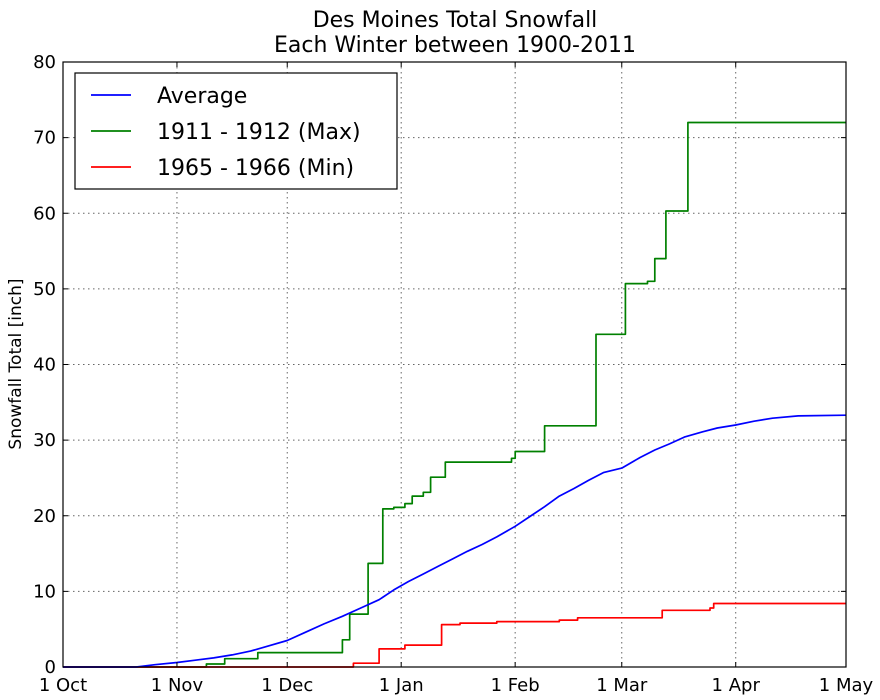 Image resolution: width=880 pixels, height=700 pixels. What do you see at coordinates (63, 685) in the screenshot?
I see `x-tick-label: 1 Oct` at bounding box center [63, 685].